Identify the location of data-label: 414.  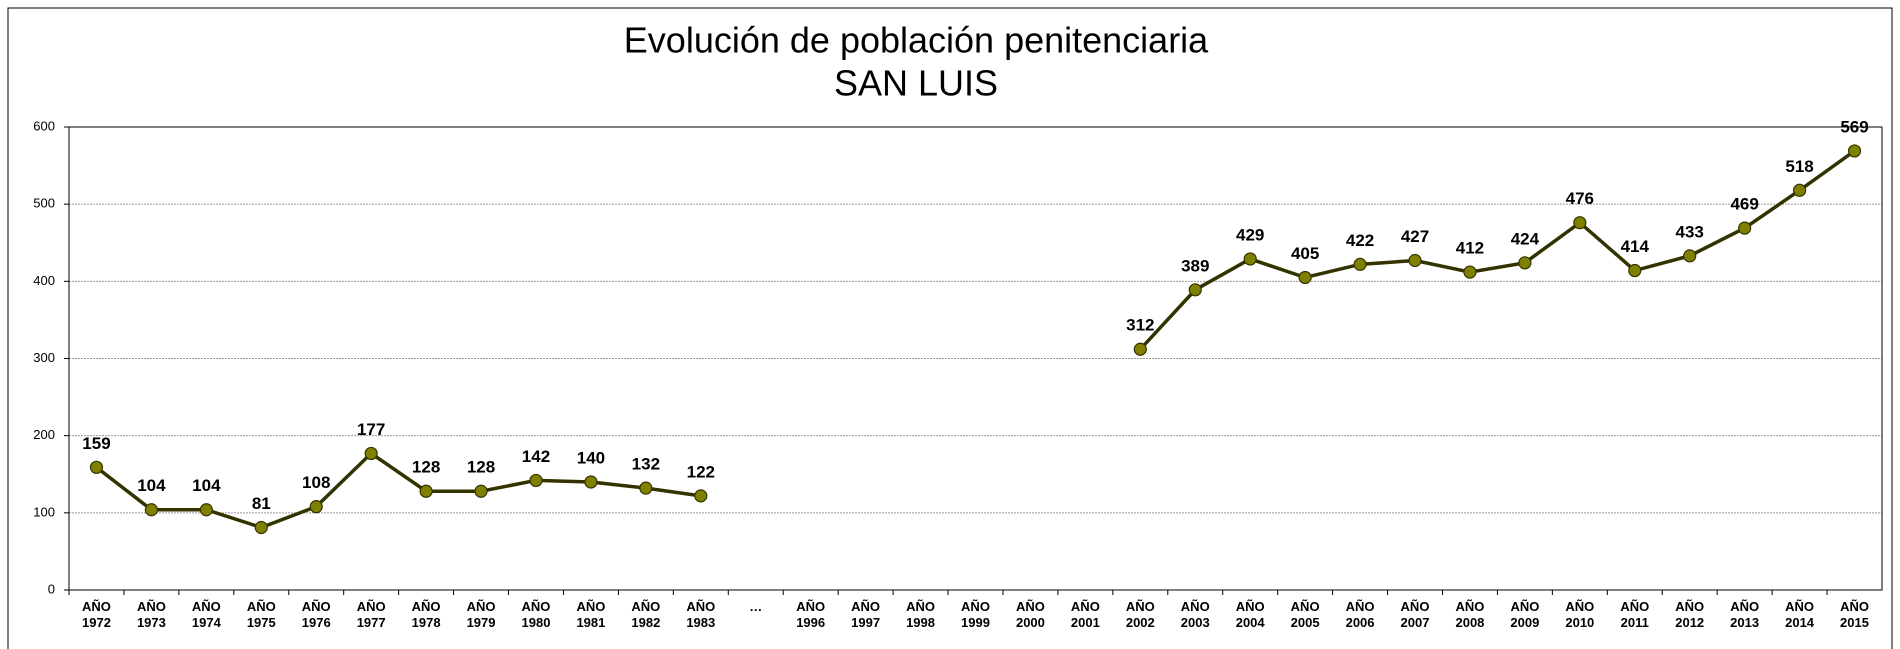
(1635, 246).